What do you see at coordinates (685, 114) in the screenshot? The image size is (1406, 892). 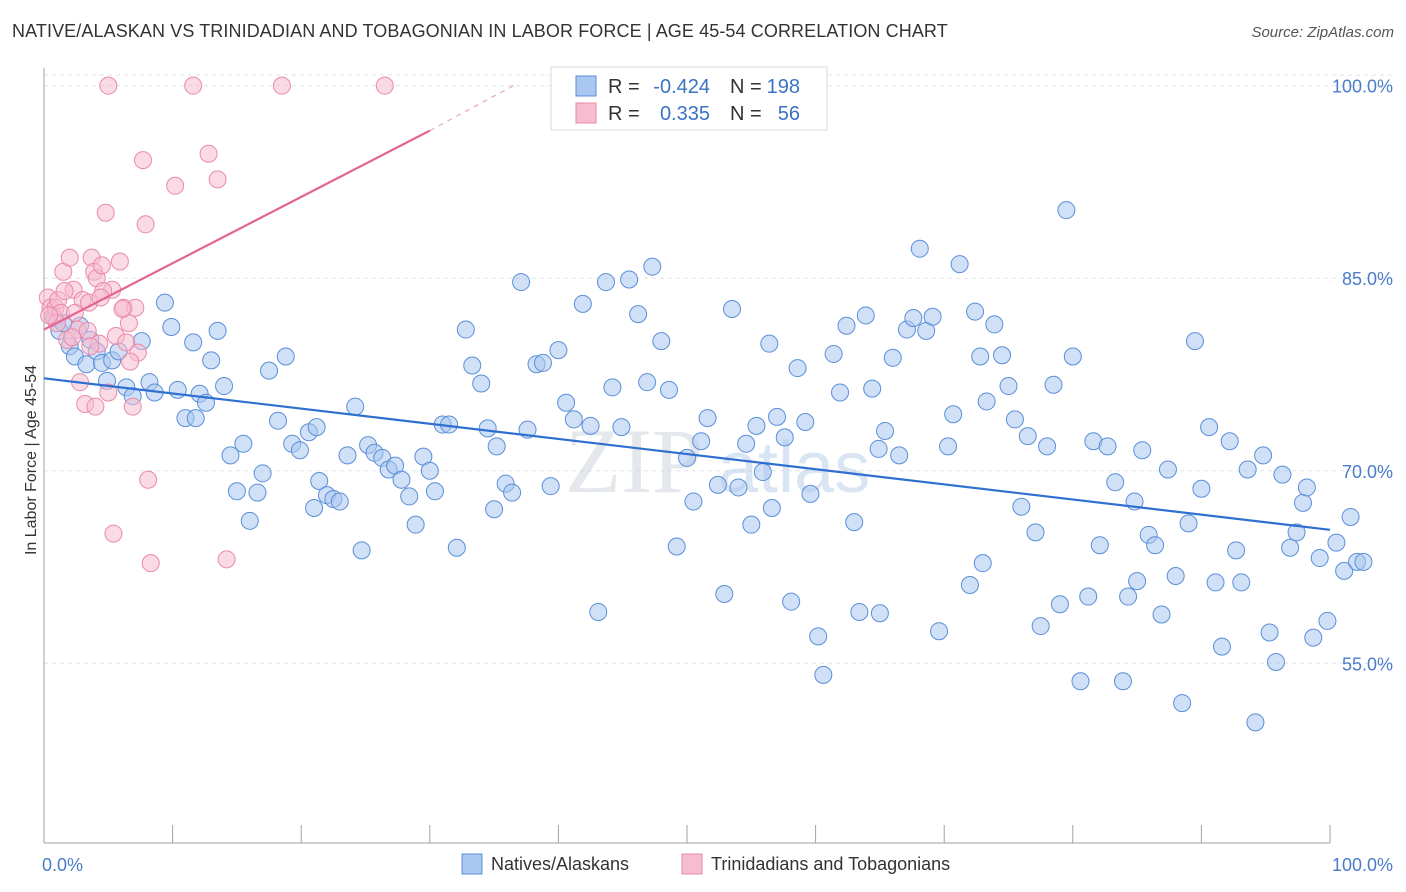 I see `legend-r-value-2: 0.335` at bounding box center [685, 114].